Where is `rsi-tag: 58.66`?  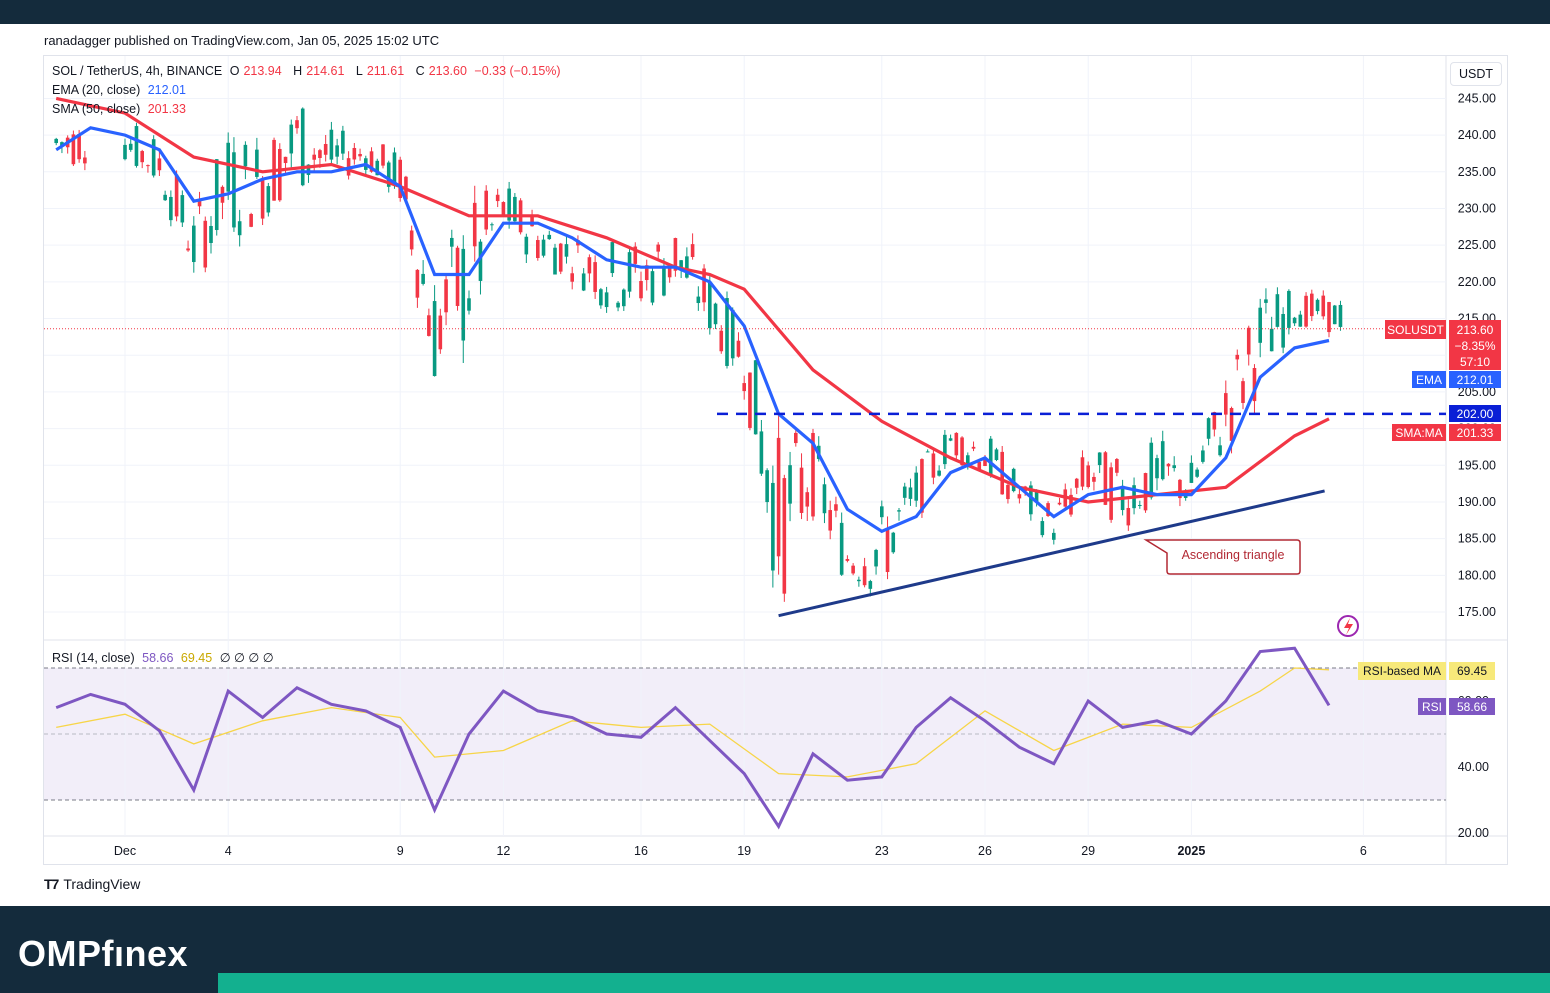
rsi-tag: 58.66 is located at coordinates (1472, 706).